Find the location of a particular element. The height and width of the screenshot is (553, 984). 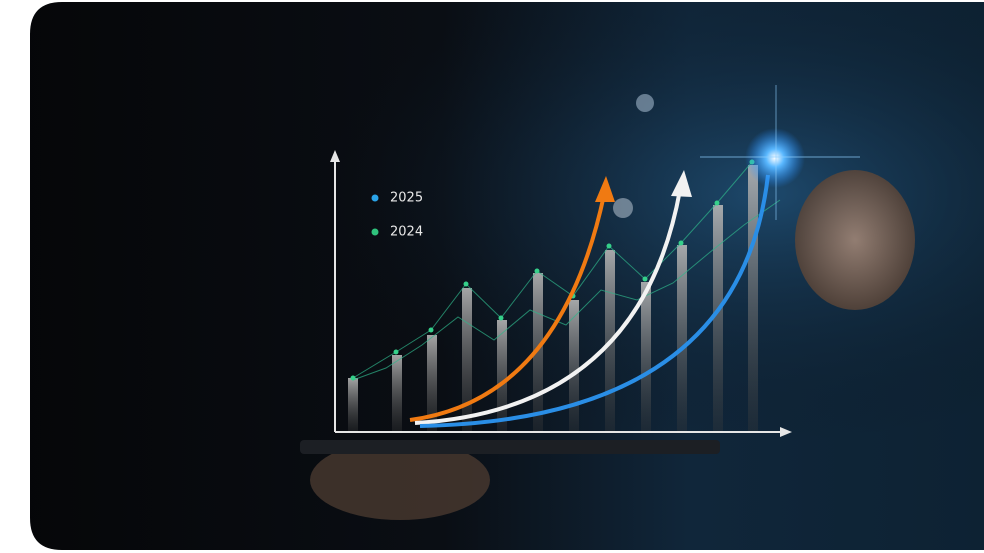

legend-label: 2024 is located at coordinates (406, 232).